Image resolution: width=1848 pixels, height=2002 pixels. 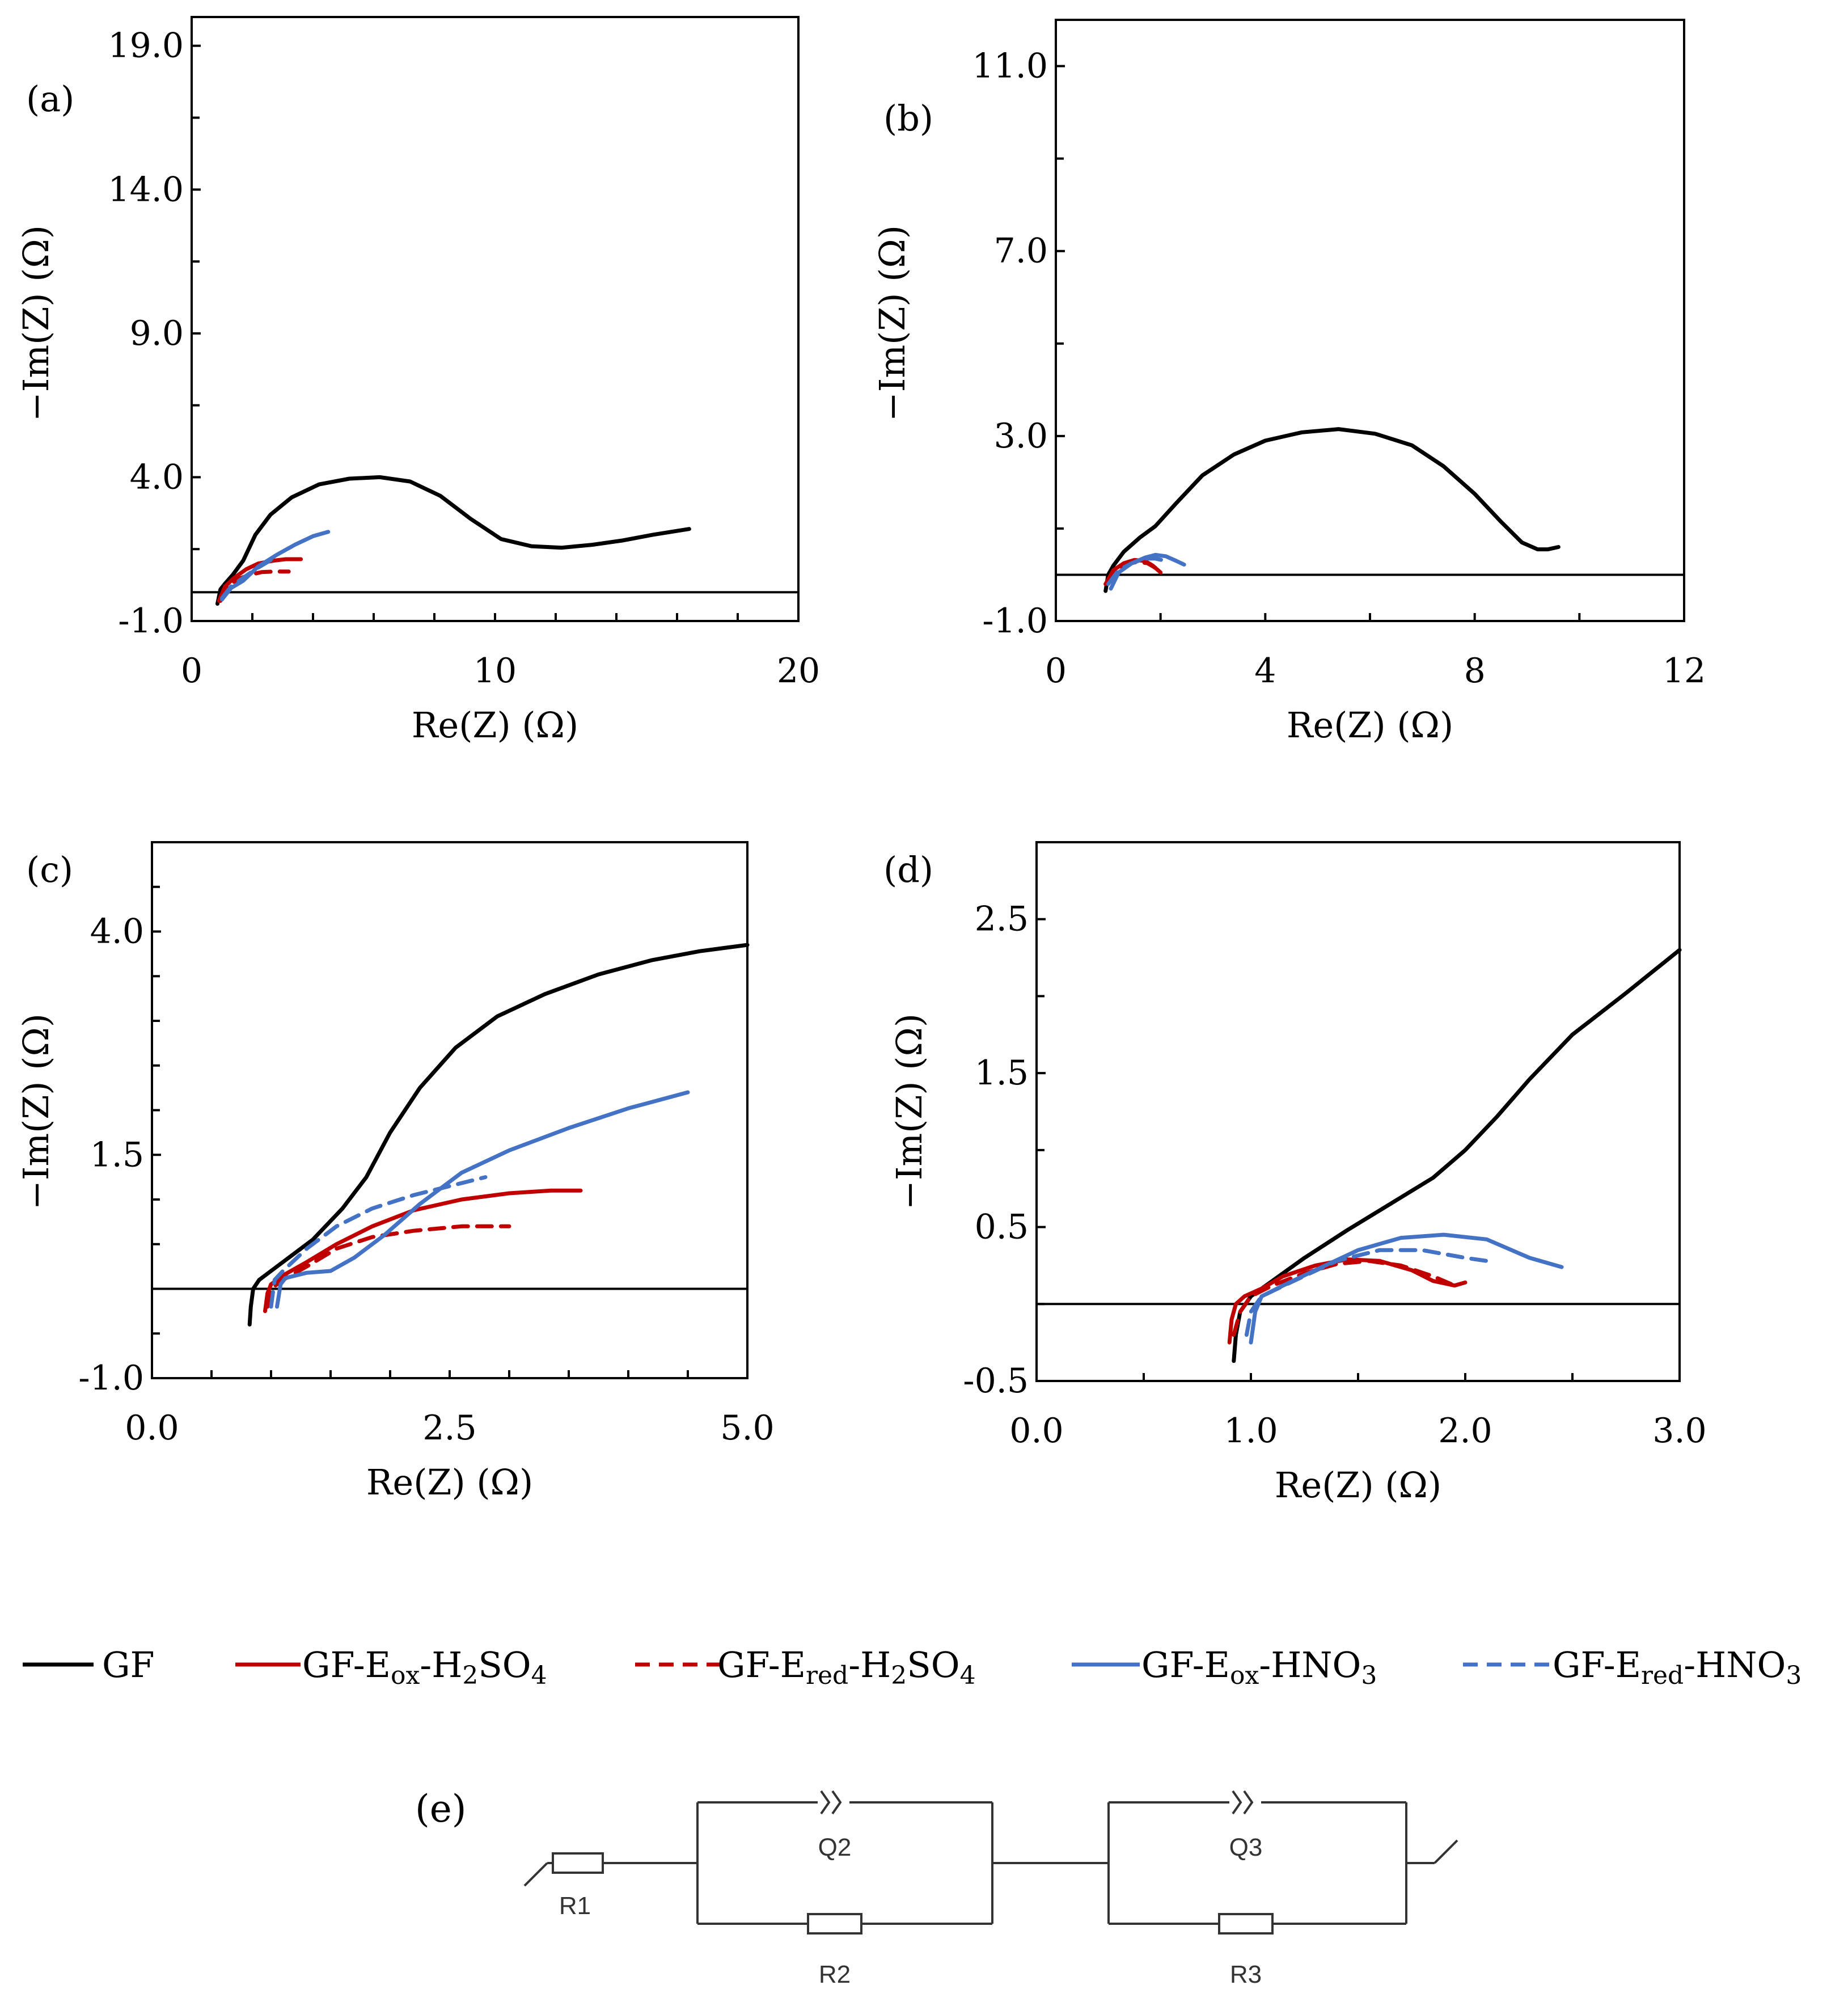 What do you see at coordinates (835, 1974) in the screenshot?
I see `label-r2: R2` at bounding box center [835, 1974].